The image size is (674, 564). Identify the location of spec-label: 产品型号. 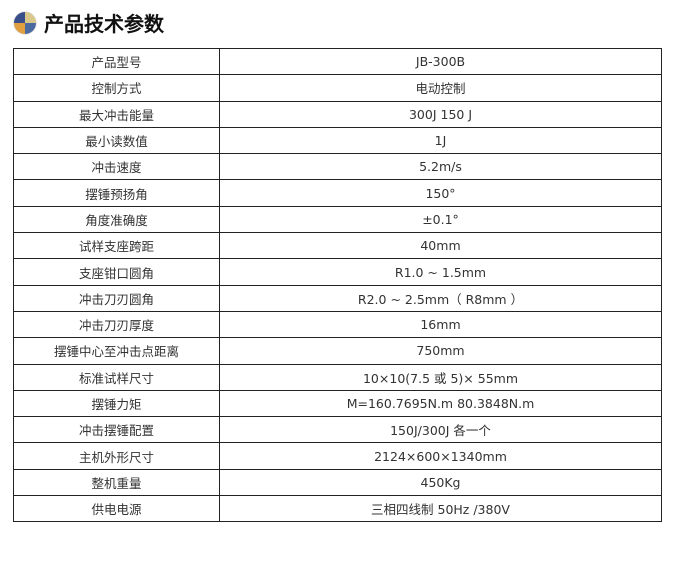
(116, 61).